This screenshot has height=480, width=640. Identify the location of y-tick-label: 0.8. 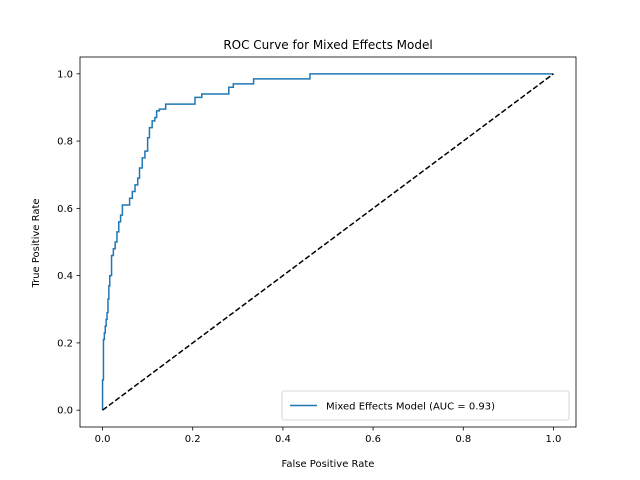
(65, 142).